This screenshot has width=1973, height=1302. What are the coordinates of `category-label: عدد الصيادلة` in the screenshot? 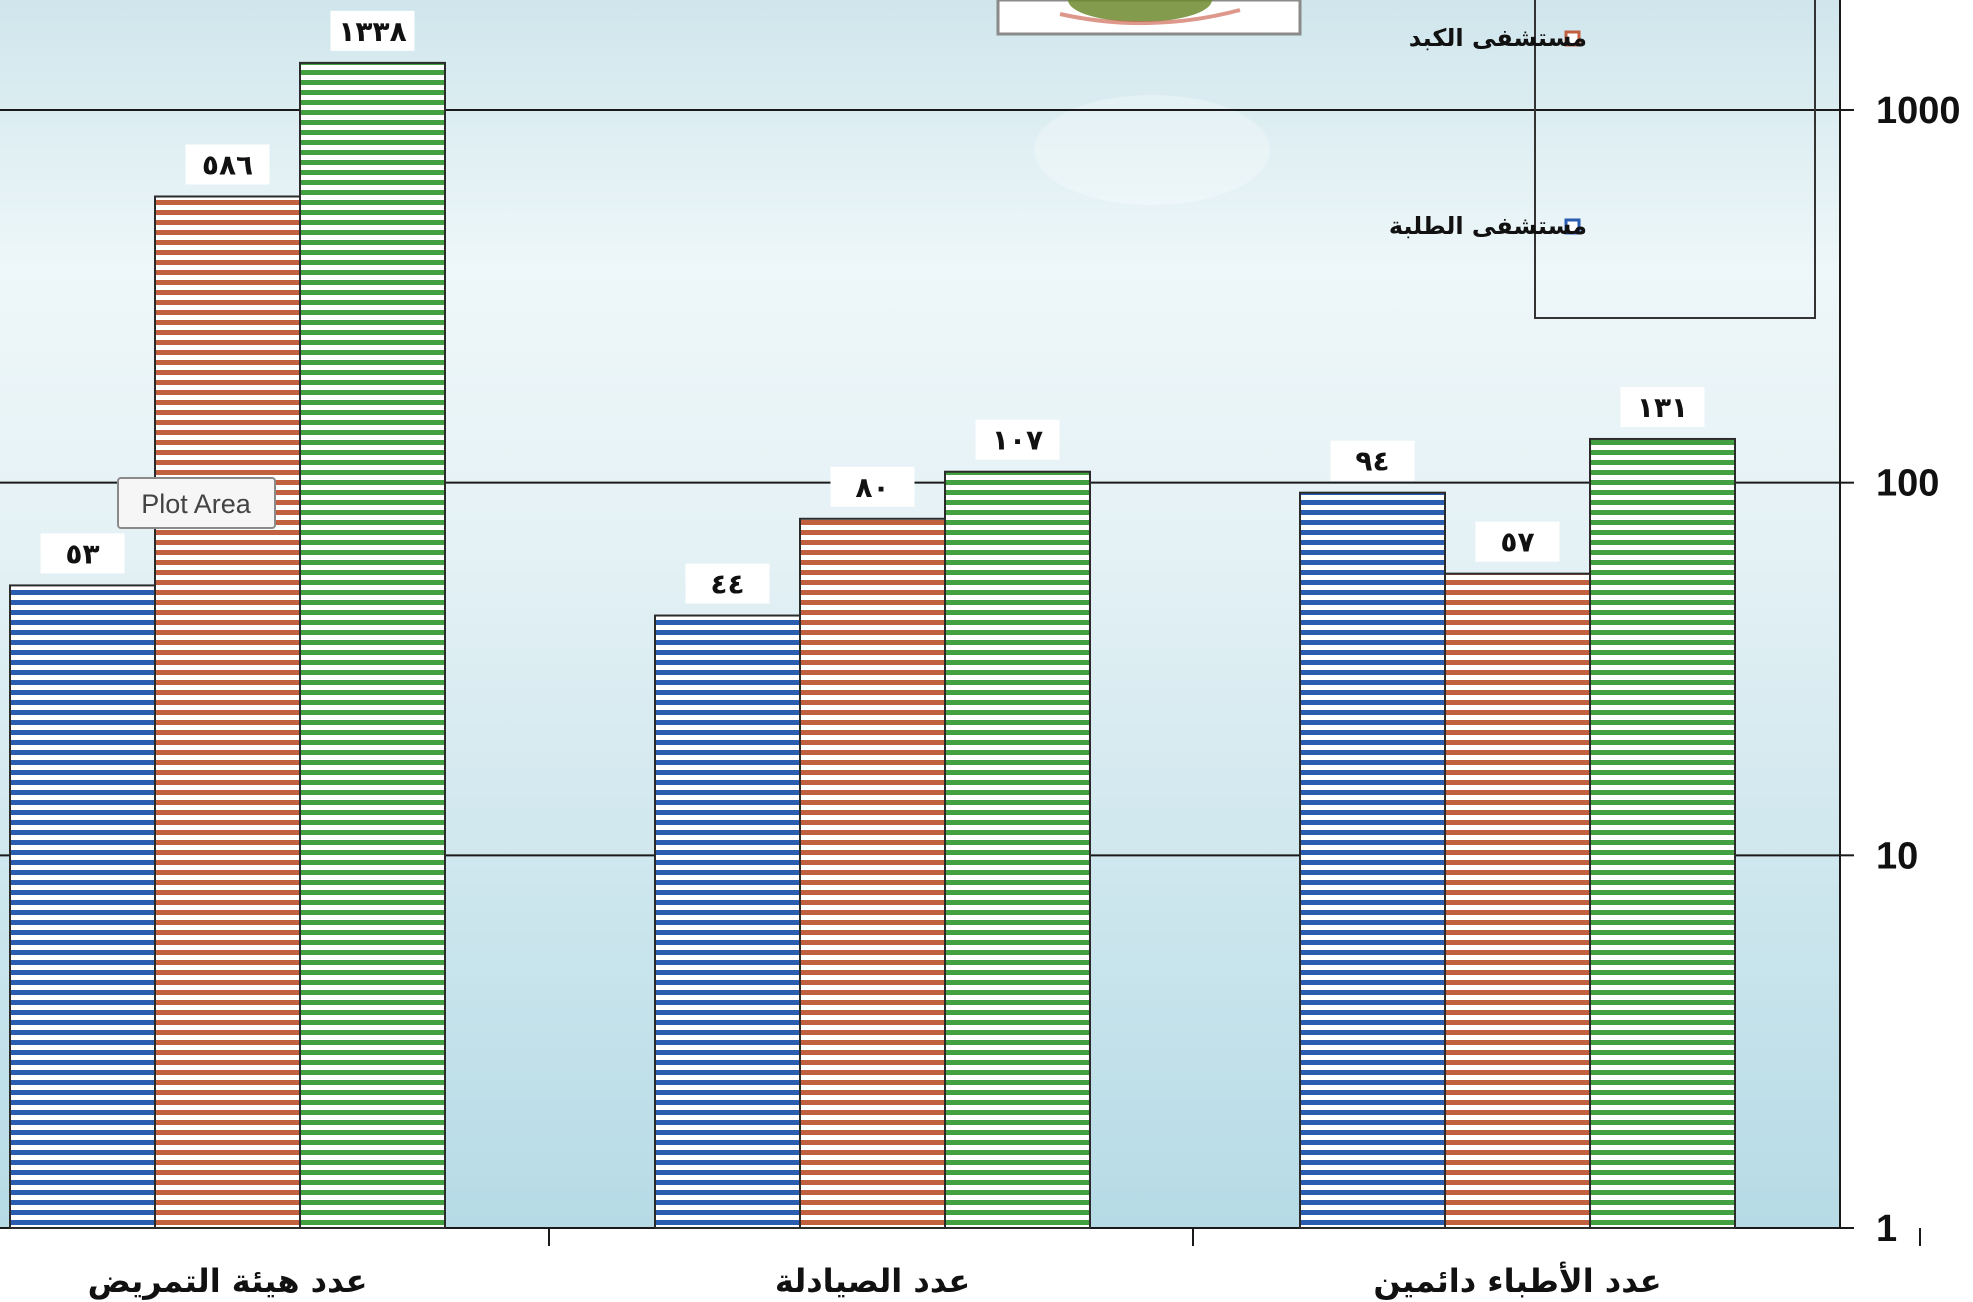 It's located at (872, 1281).